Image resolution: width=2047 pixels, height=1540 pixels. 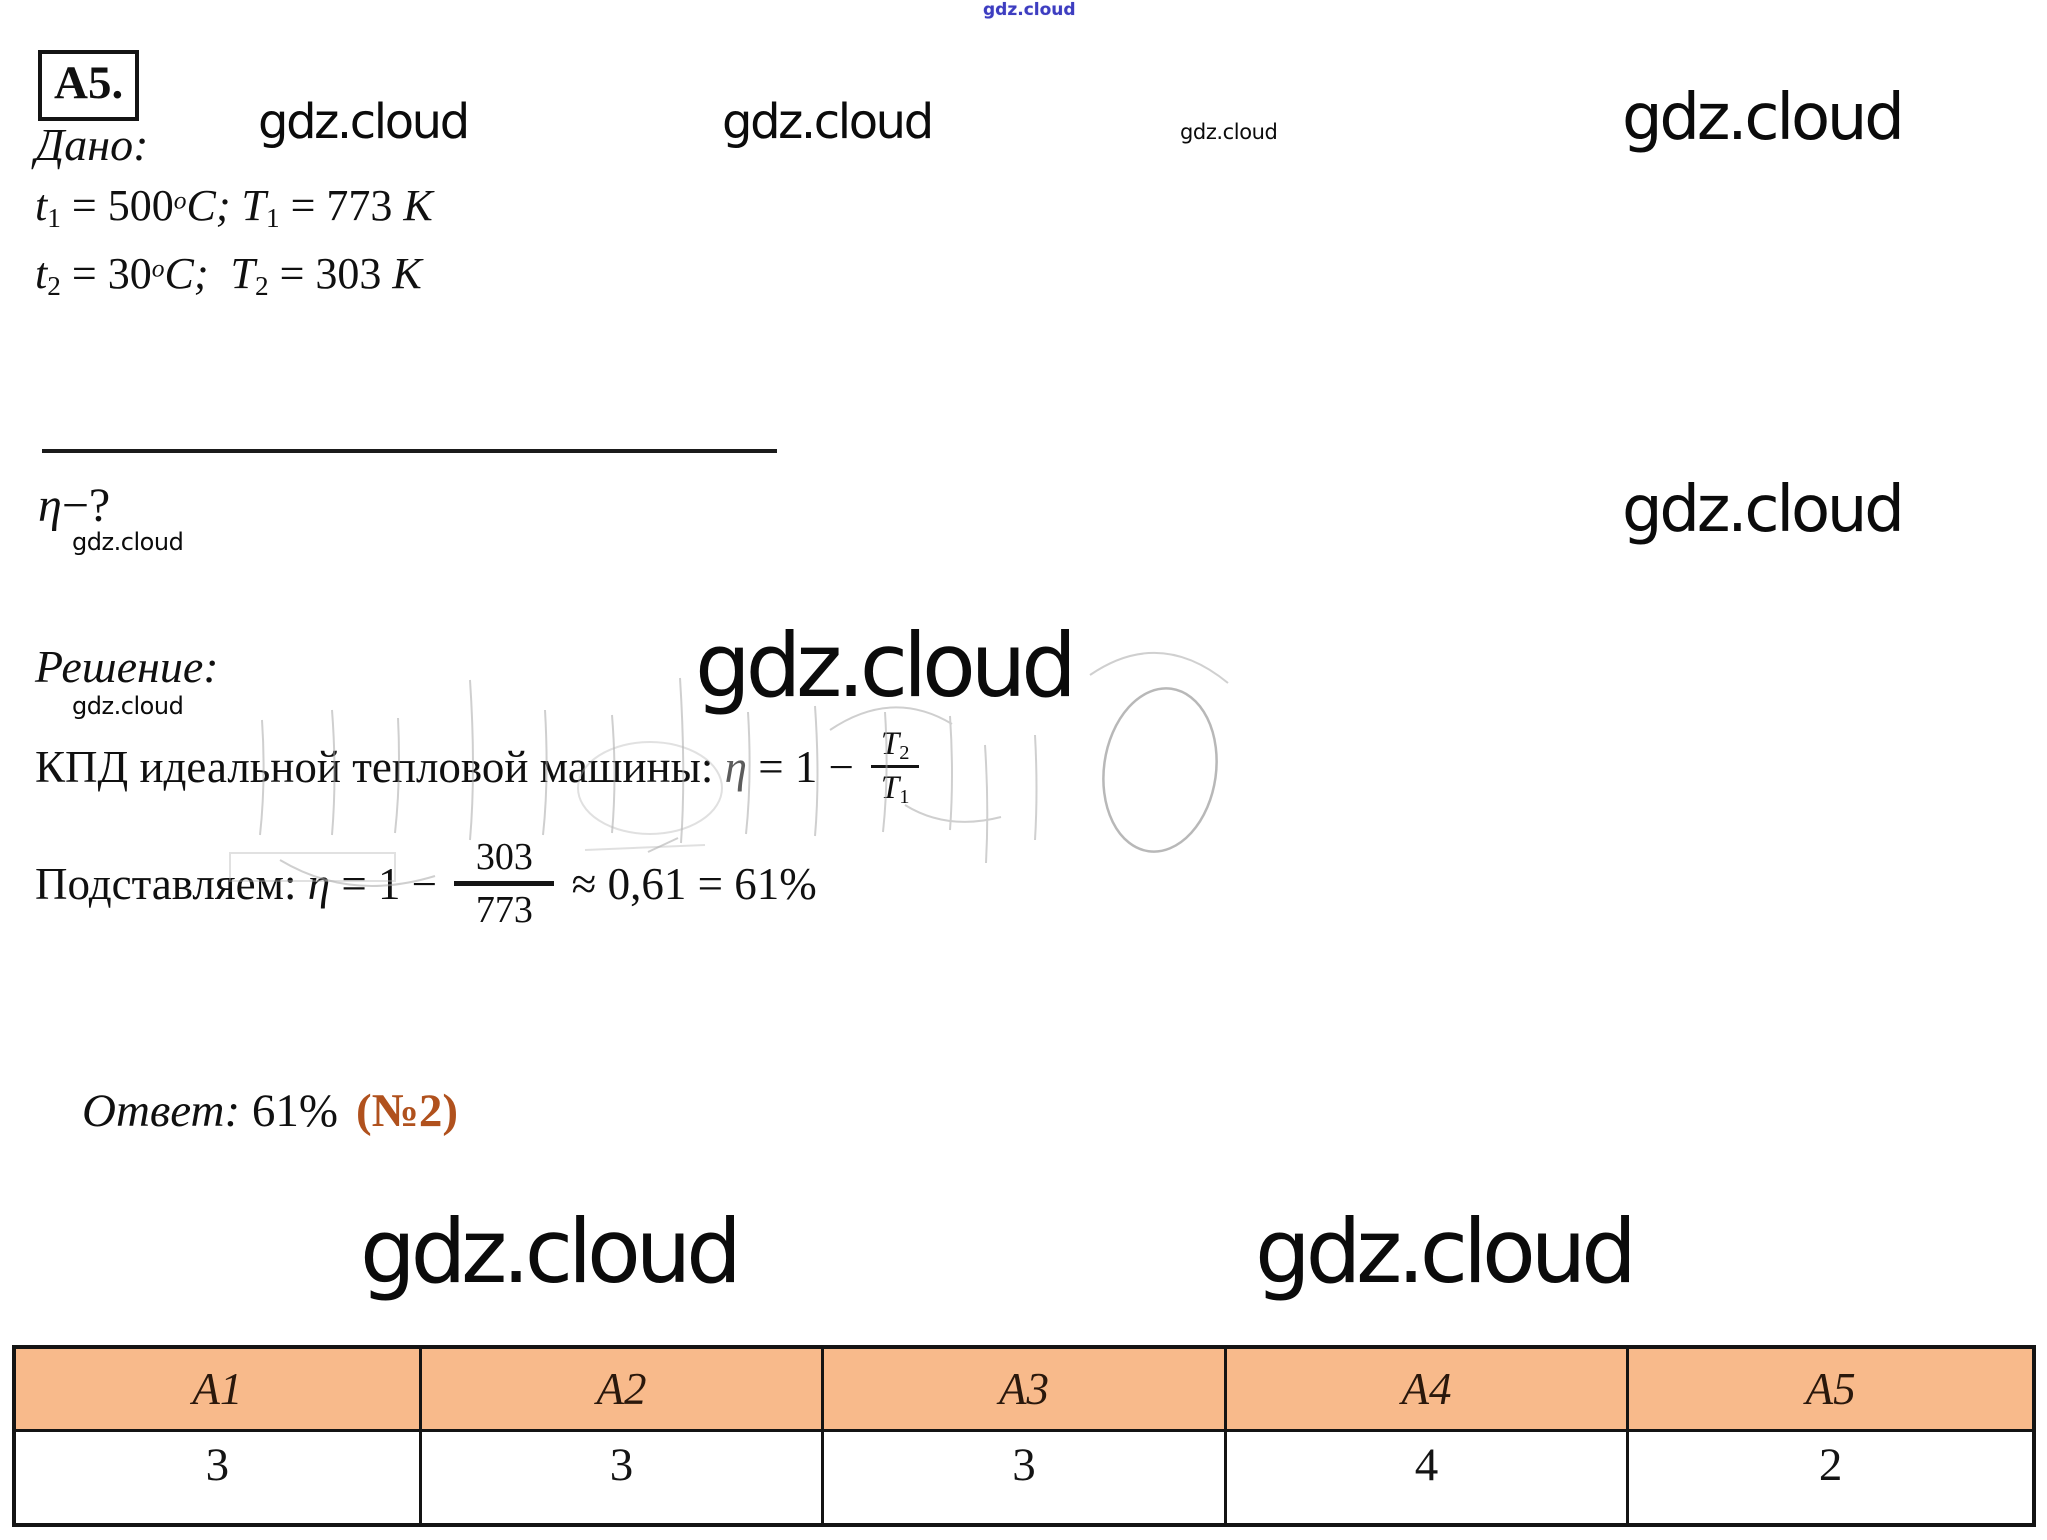 I want to click on eta-symbol-formula: η, so click(x=735, y=766).